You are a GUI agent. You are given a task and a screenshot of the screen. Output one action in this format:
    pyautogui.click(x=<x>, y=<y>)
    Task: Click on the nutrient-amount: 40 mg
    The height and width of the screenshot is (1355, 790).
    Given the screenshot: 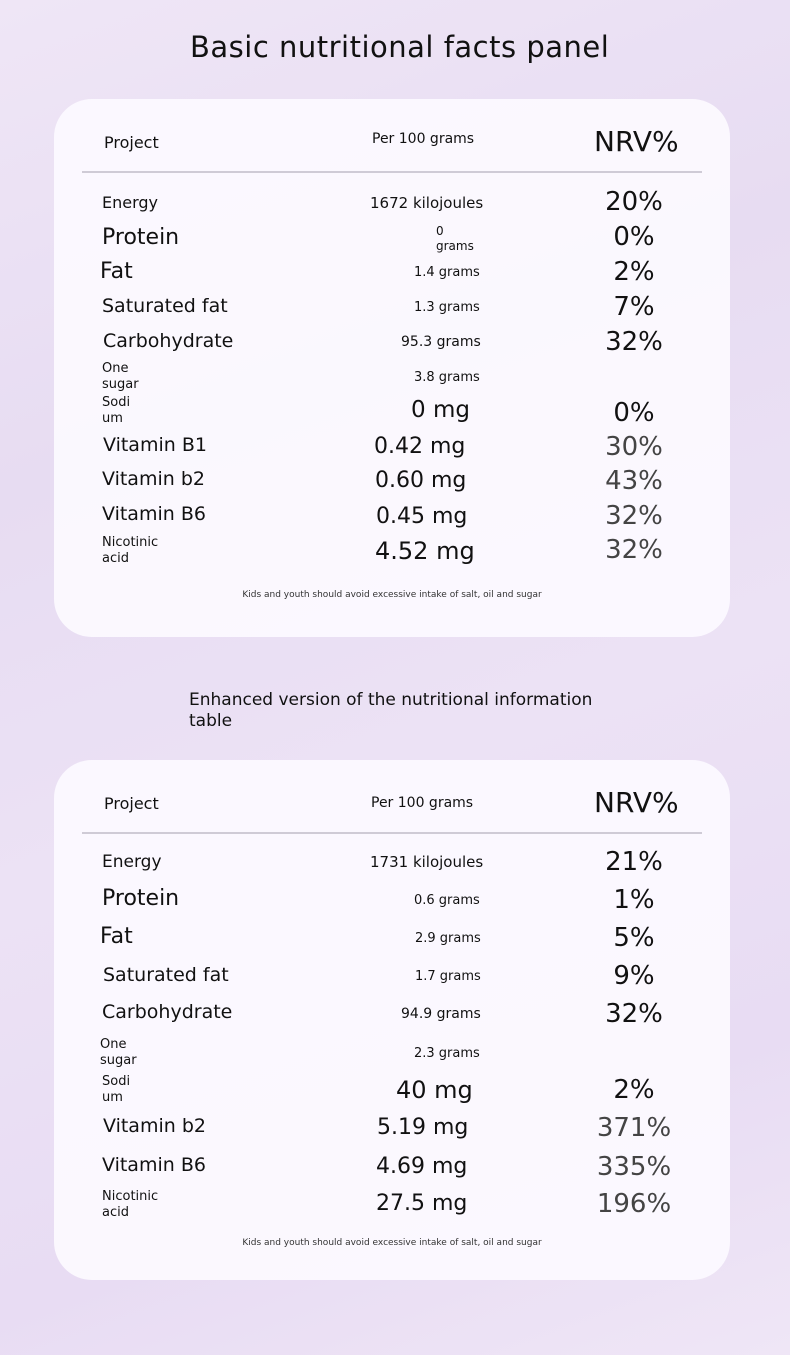 What is the action you would take?
    pyautogui.click(x=434, y=1090)
    